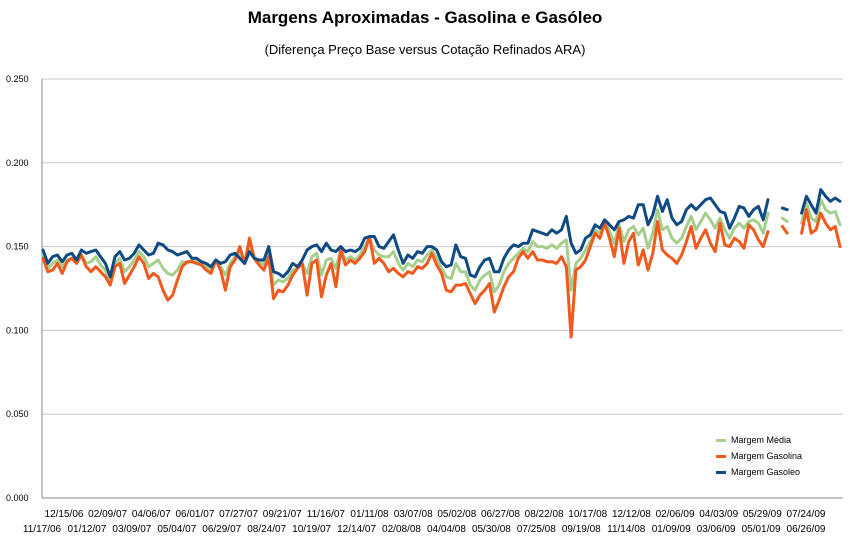  Describe the element at coordinates (17, 247) in the screenshot. I see `y-tick-label: 0.150` at that location.